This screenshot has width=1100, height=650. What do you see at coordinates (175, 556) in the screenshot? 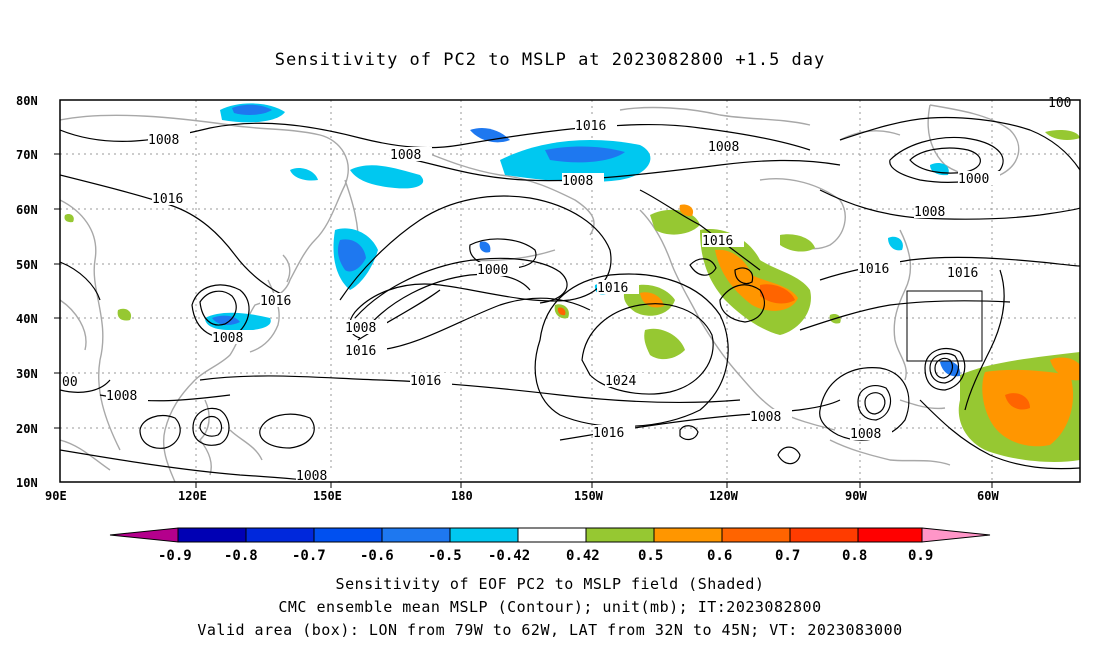
I see `colorbar-label: -0.9` at bounding box center [175, 556].